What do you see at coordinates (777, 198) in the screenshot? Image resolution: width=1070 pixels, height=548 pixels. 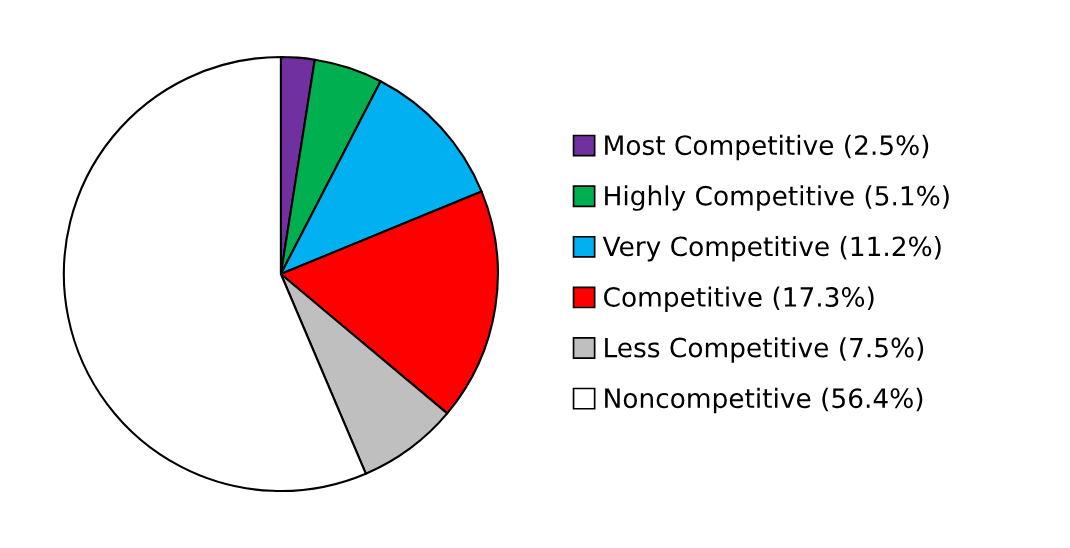 I see `legend-label: Highly Competitive (5.1%)` at bounding box center [777, 198].